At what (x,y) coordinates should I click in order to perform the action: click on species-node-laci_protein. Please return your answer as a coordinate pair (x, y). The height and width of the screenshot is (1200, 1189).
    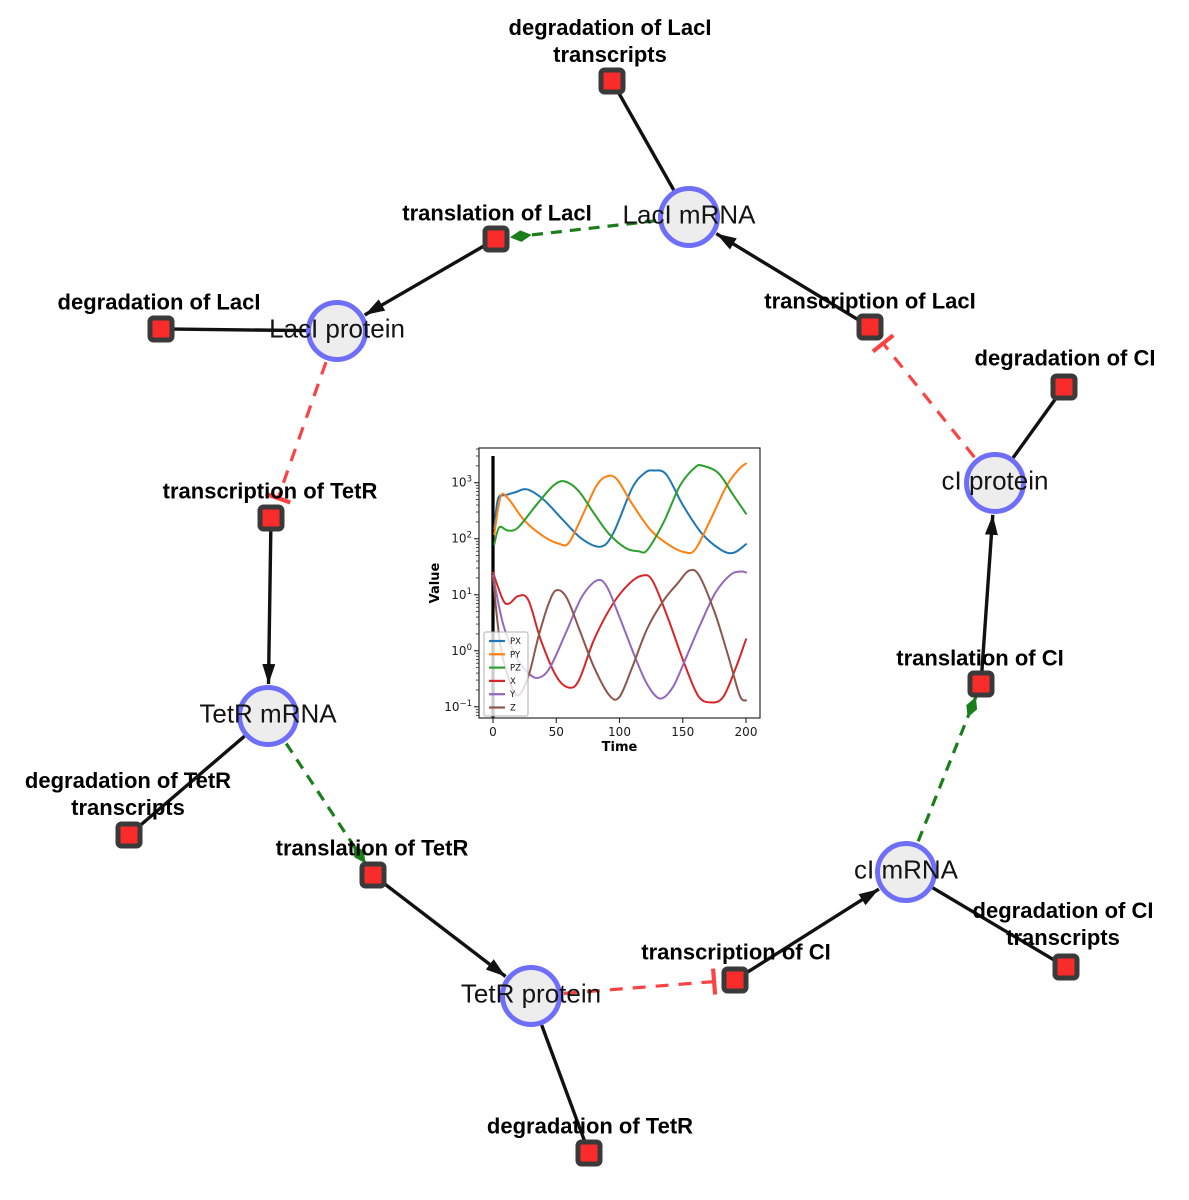
    Looking at the image, I should click on (337, 331).